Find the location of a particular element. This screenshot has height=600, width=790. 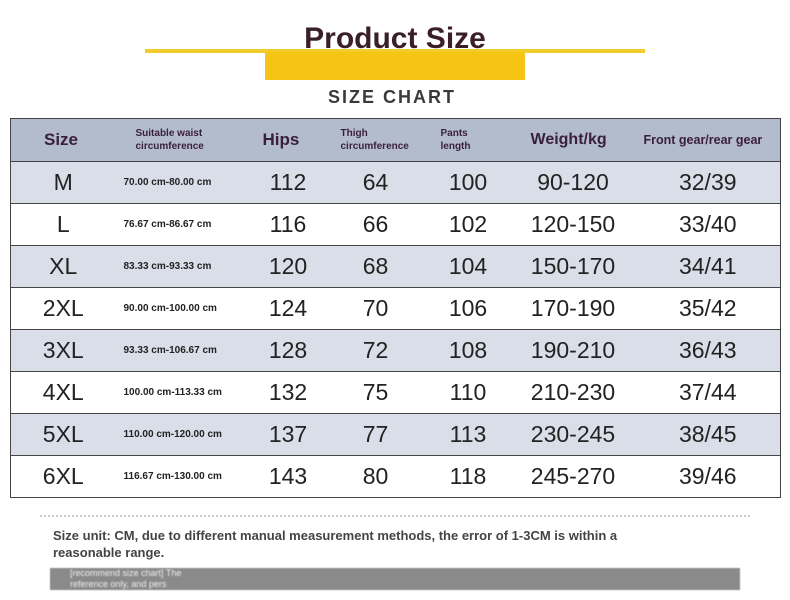

table-cell: 68 is located at coordinates (375, 266).